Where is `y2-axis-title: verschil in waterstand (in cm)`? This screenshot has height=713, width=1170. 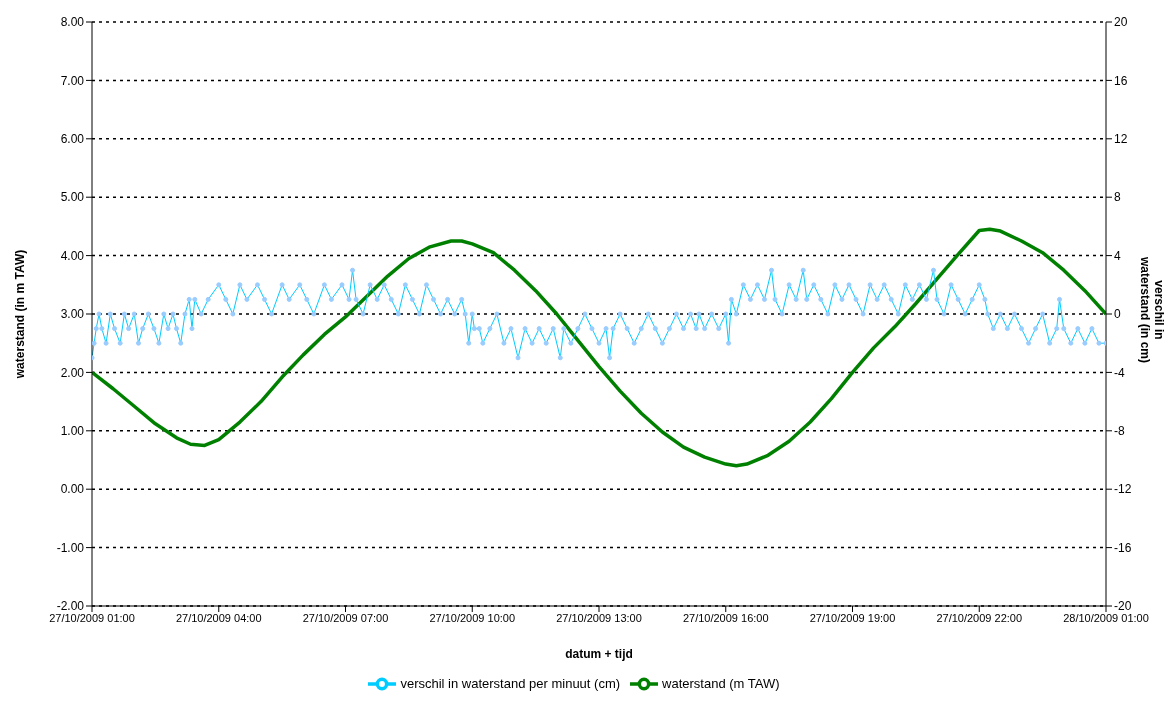
y2-axis-title: verschil in waterstand (in cm) is located at coordinates (1152, 309).